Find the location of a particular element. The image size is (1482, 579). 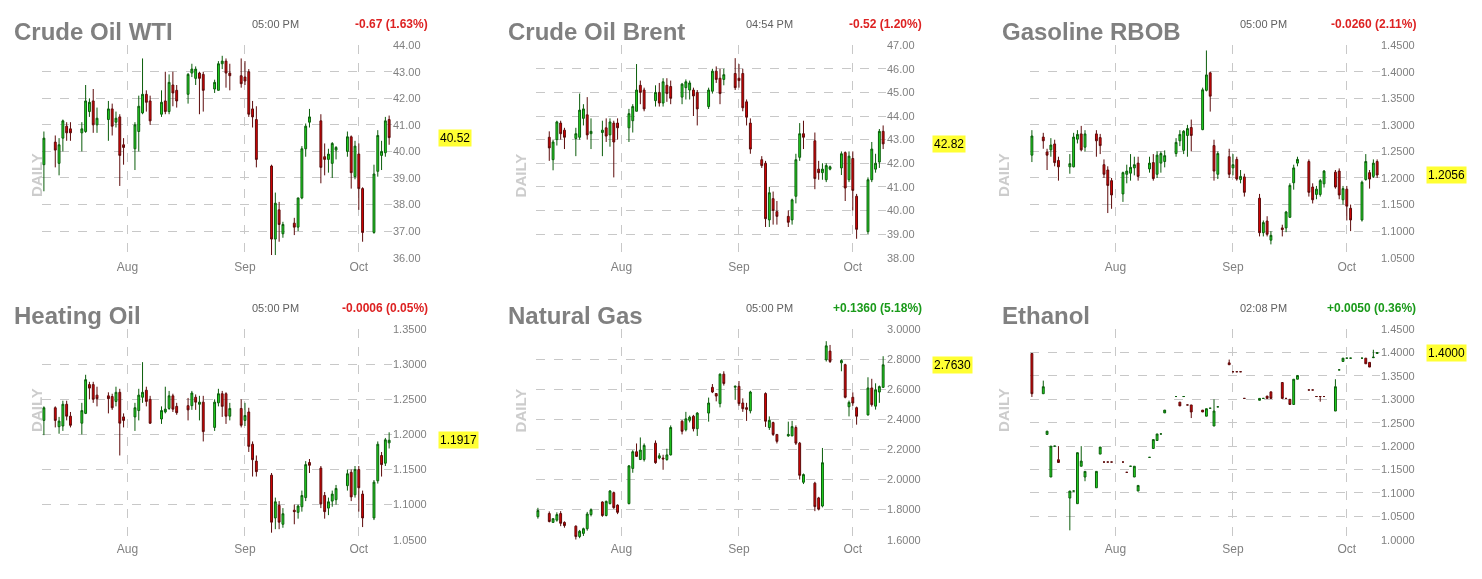

x-tick-label: Aug is located at coordinates (1115, 266).